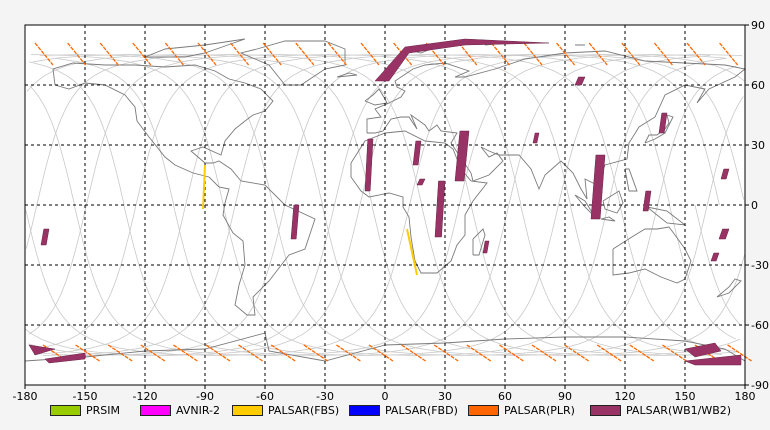 The height and width of the screenshot is (430, 770). I want to click on legend-label-prsim: PRSIM, so click(103, 410).